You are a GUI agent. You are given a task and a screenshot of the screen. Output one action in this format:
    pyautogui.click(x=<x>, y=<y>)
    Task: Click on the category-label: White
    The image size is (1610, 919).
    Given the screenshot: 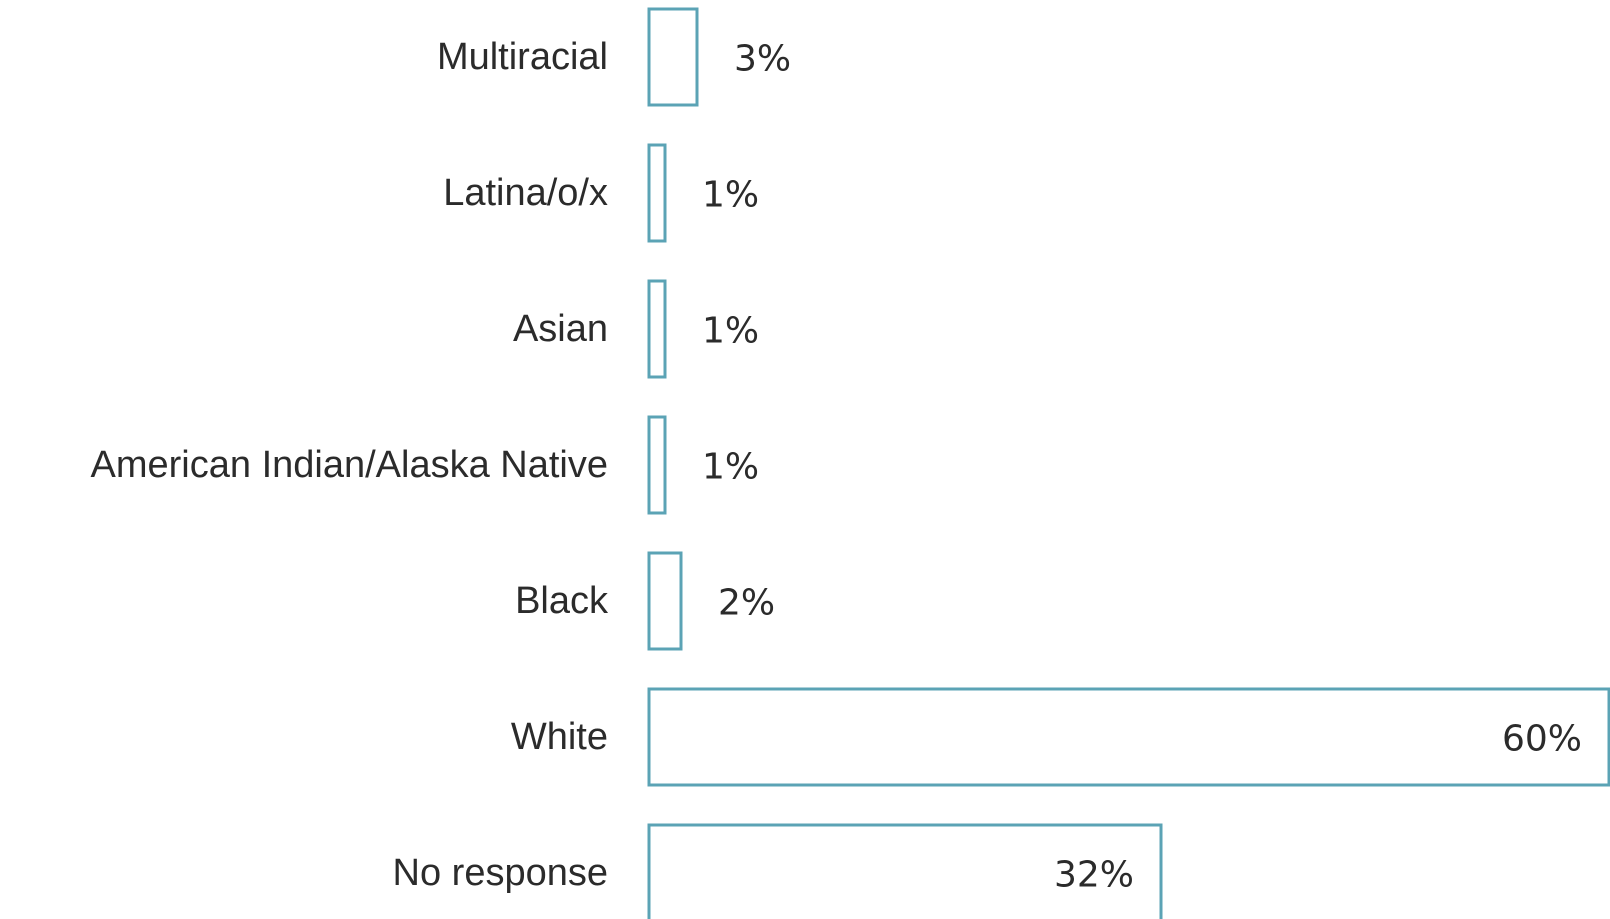 What is the action you would take?
    pyautogui.click(x=559, y=737)
    